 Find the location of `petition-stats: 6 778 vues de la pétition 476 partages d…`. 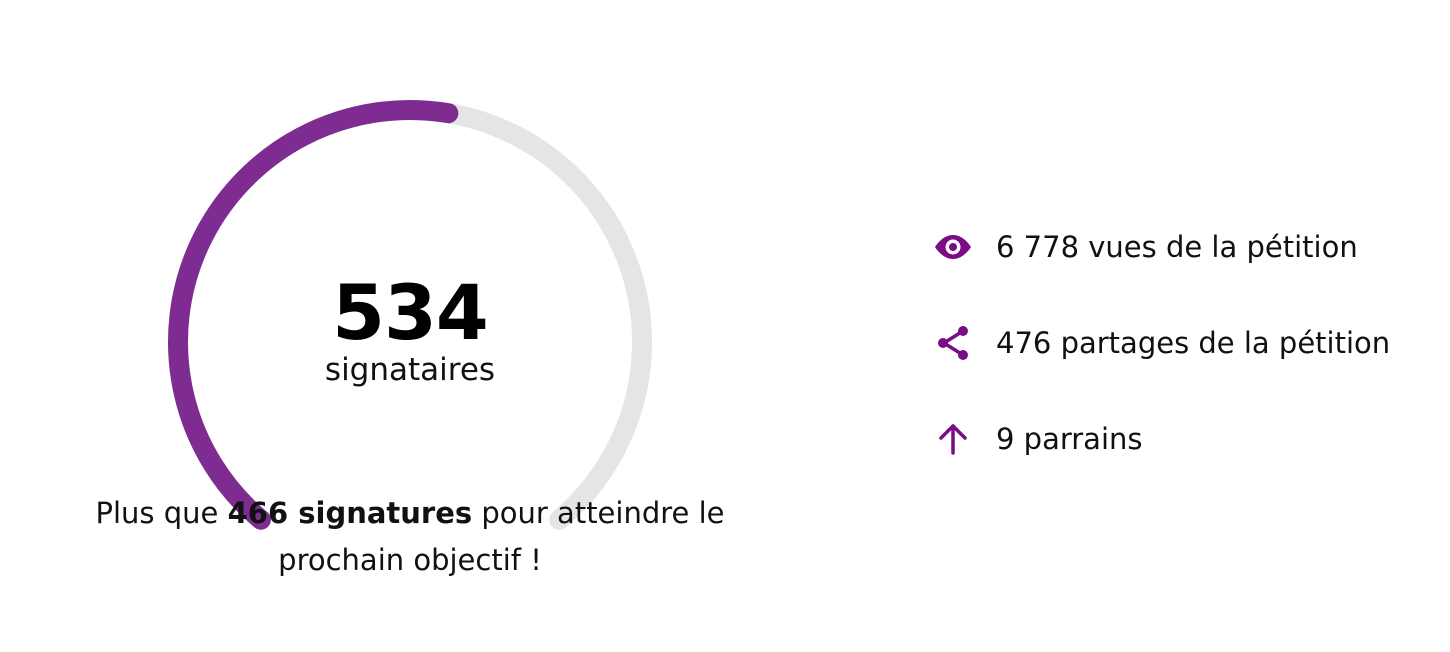

petition-stats: 6 778 vues de la pétition 476 partages d… is located at coordinates (1161, 366).